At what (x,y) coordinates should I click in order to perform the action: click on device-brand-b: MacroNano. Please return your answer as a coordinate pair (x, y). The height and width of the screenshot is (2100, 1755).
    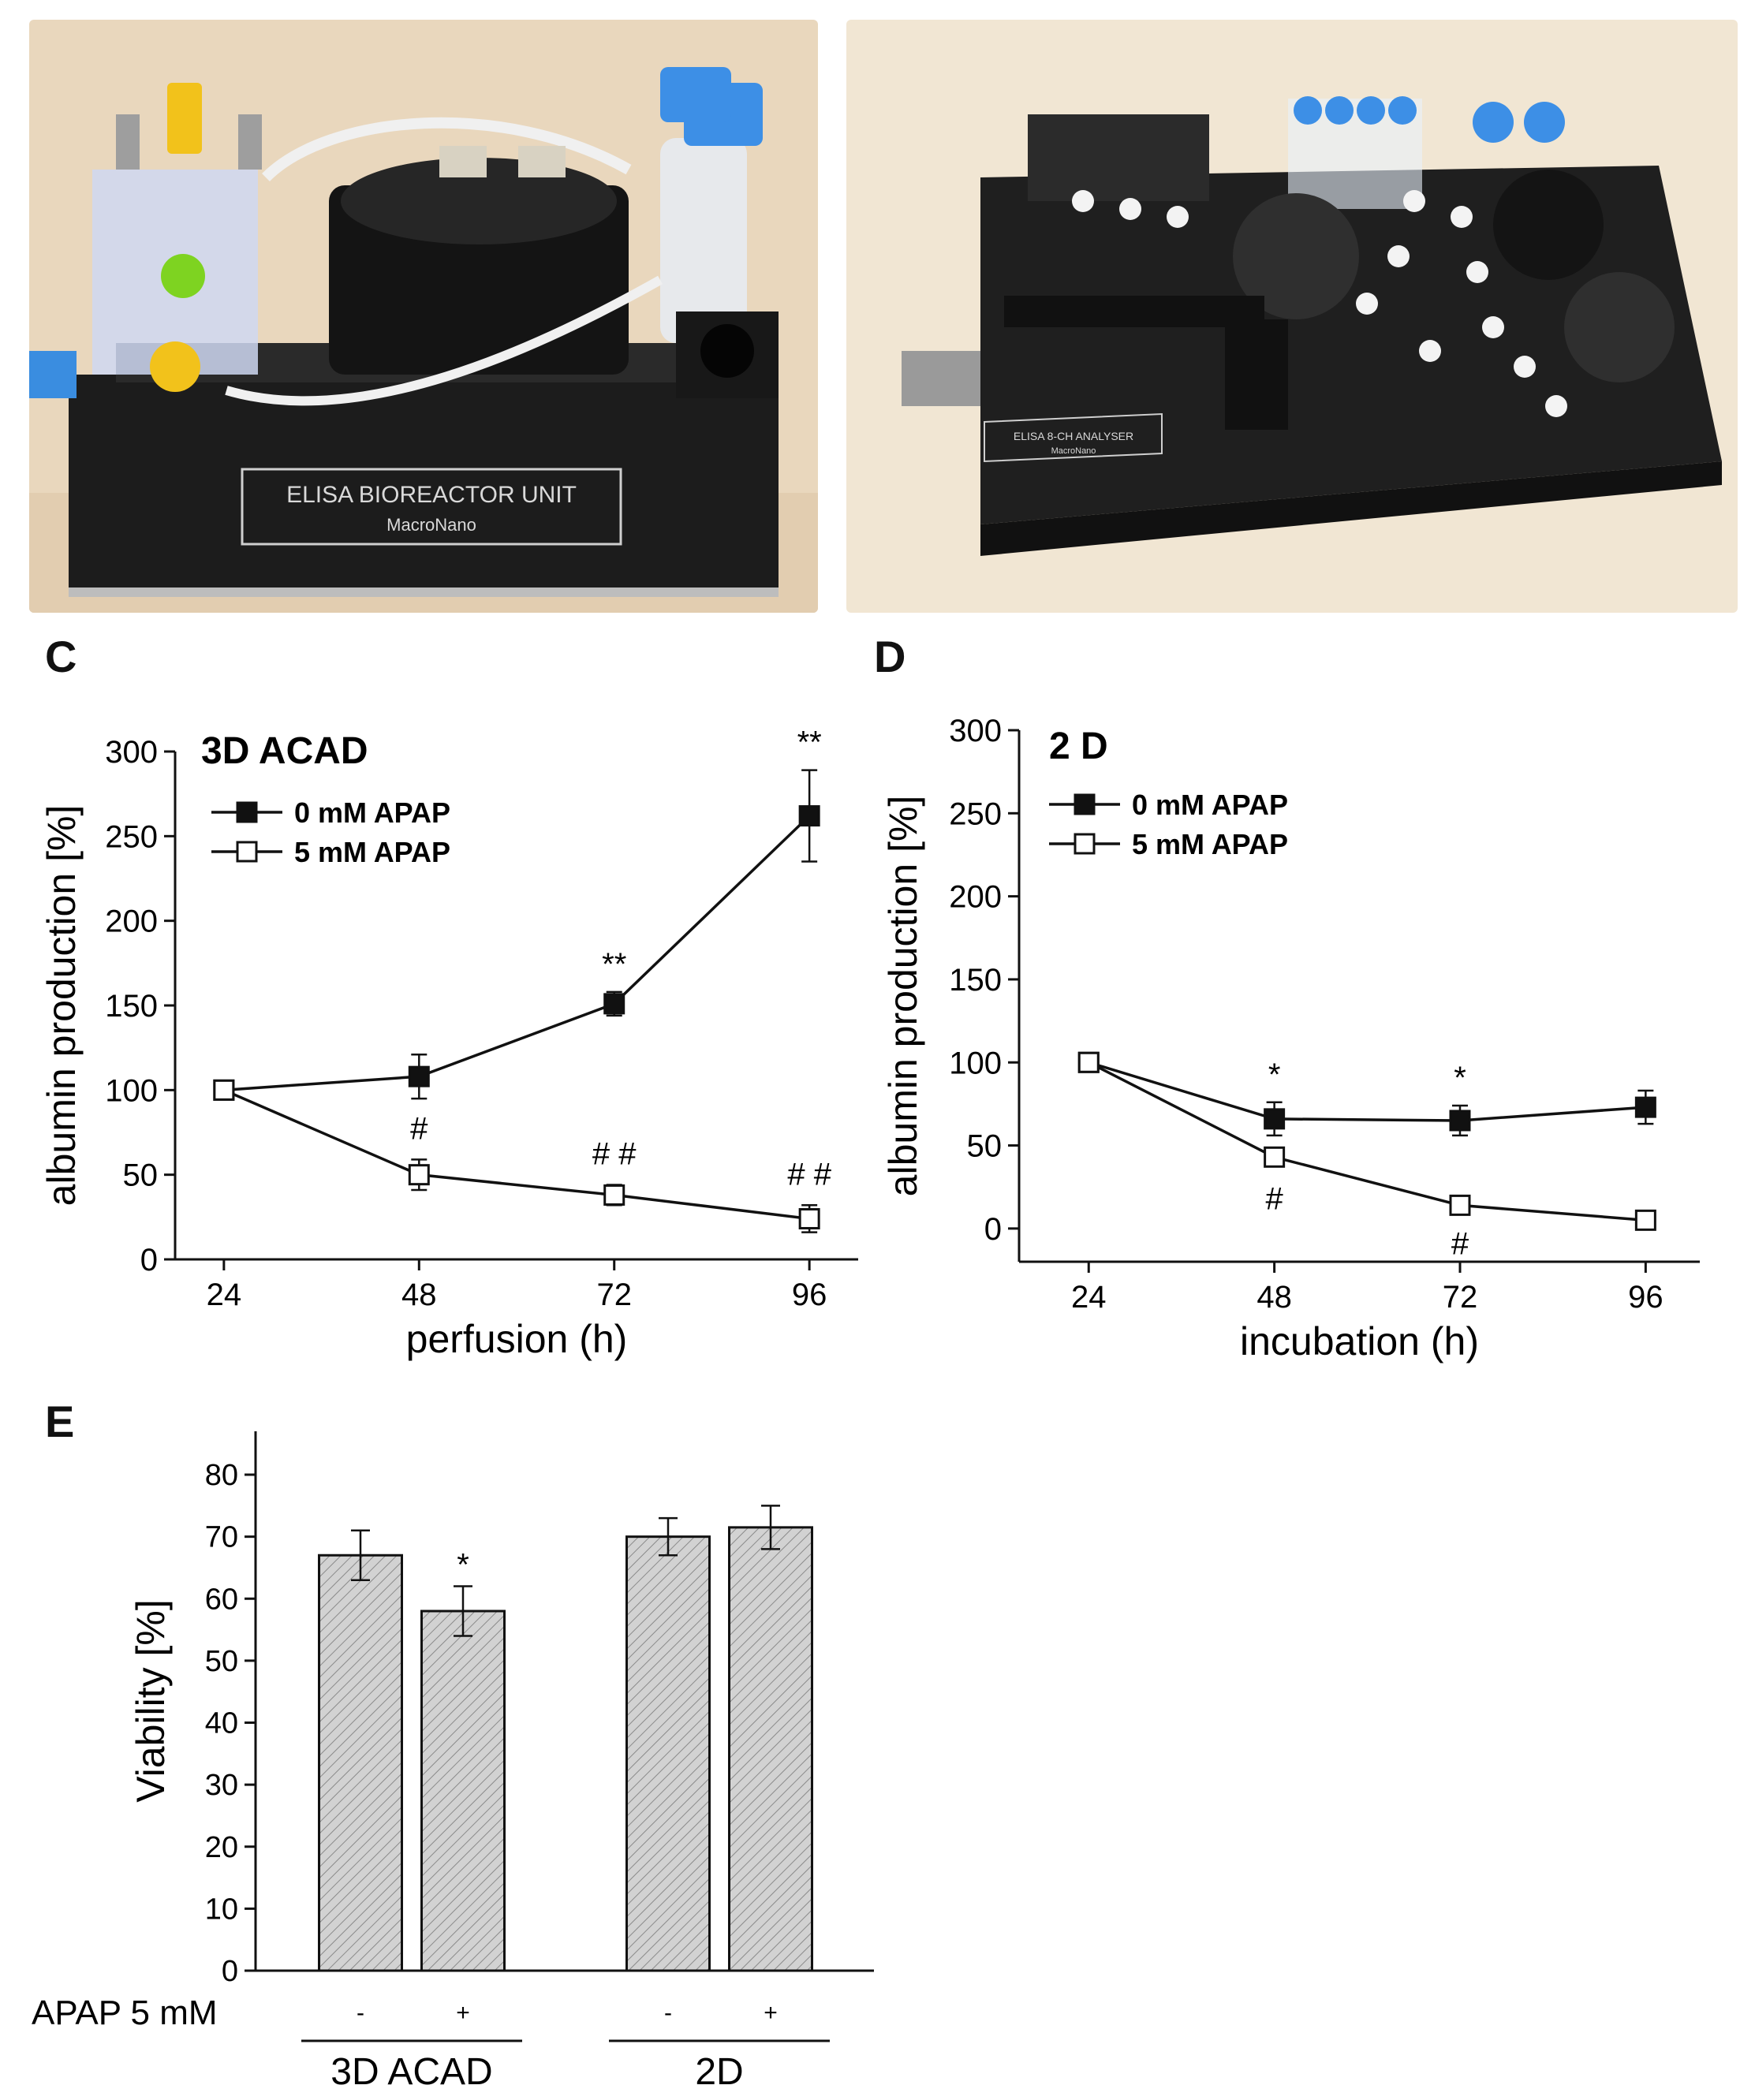
    Looking at the image, I should click on (1073, 451).